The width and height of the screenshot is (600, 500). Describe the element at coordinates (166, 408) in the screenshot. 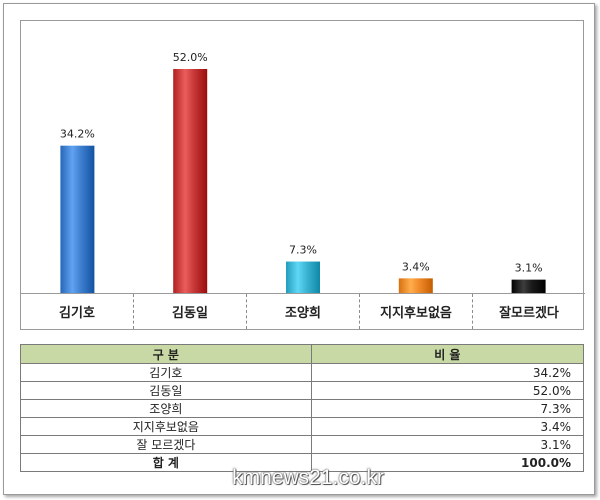

I see `row-category: 조양희` at that location.